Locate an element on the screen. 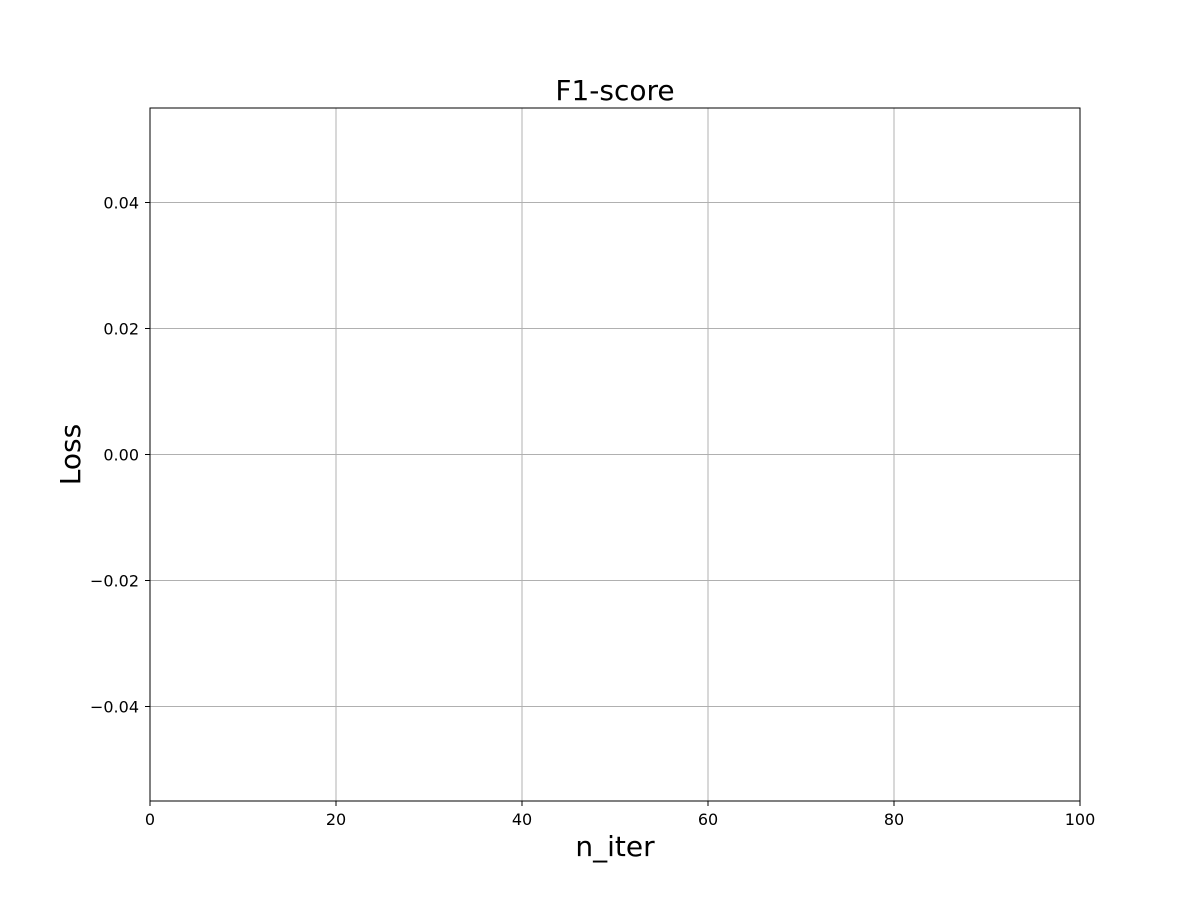  y-tick-label: 0.02 is located at coordinates (121, 329).